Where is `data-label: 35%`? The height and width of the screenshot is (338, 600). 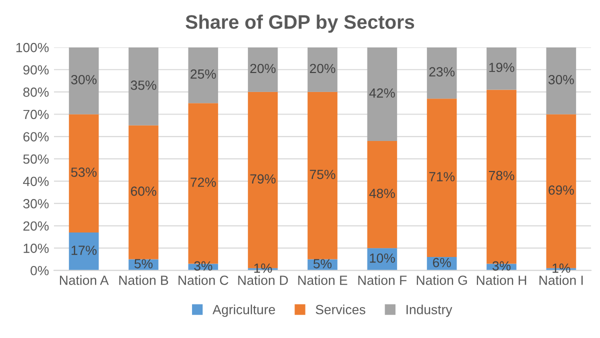 data-label: 35% is located at coordinates (143, 85).